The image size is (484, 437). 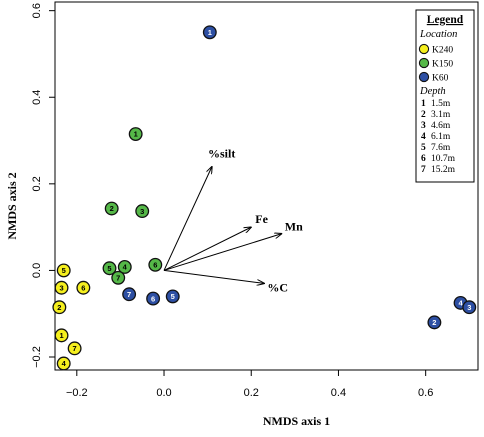 I want to click on legend-depth-text: 4.6m, so click(x=441, y=126).